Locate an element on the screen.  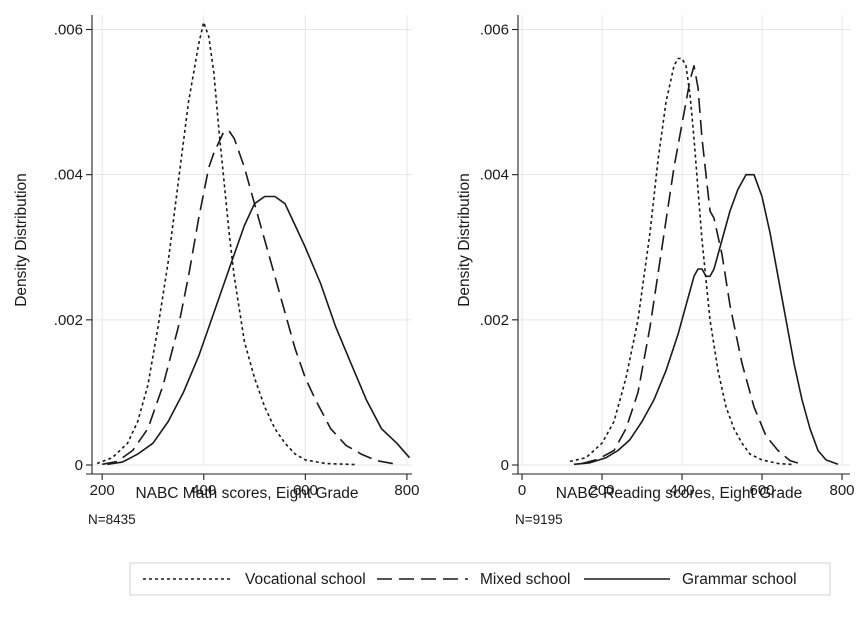
legend-label: Mixed school is located at coordinates (525, 579).